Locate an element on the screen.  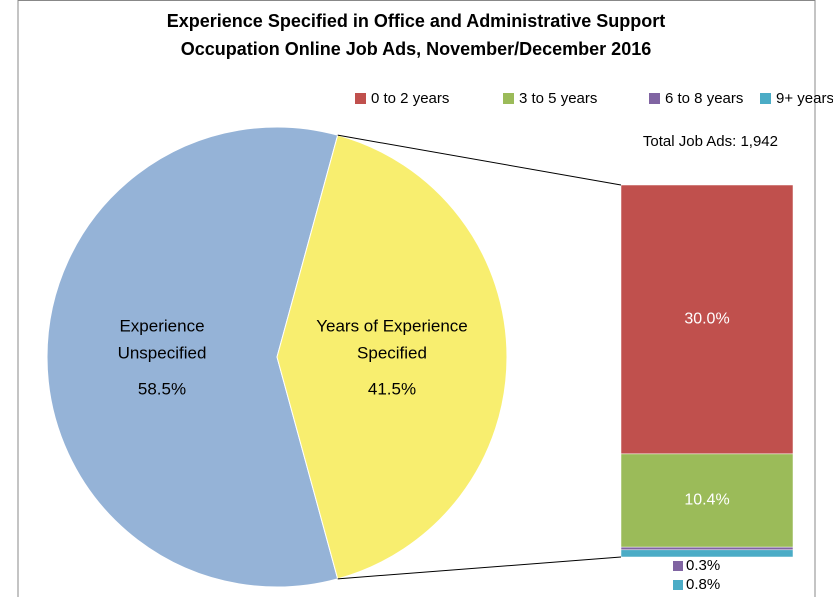
bar-value-label: 0.8% is located at coordinates (703, 584).